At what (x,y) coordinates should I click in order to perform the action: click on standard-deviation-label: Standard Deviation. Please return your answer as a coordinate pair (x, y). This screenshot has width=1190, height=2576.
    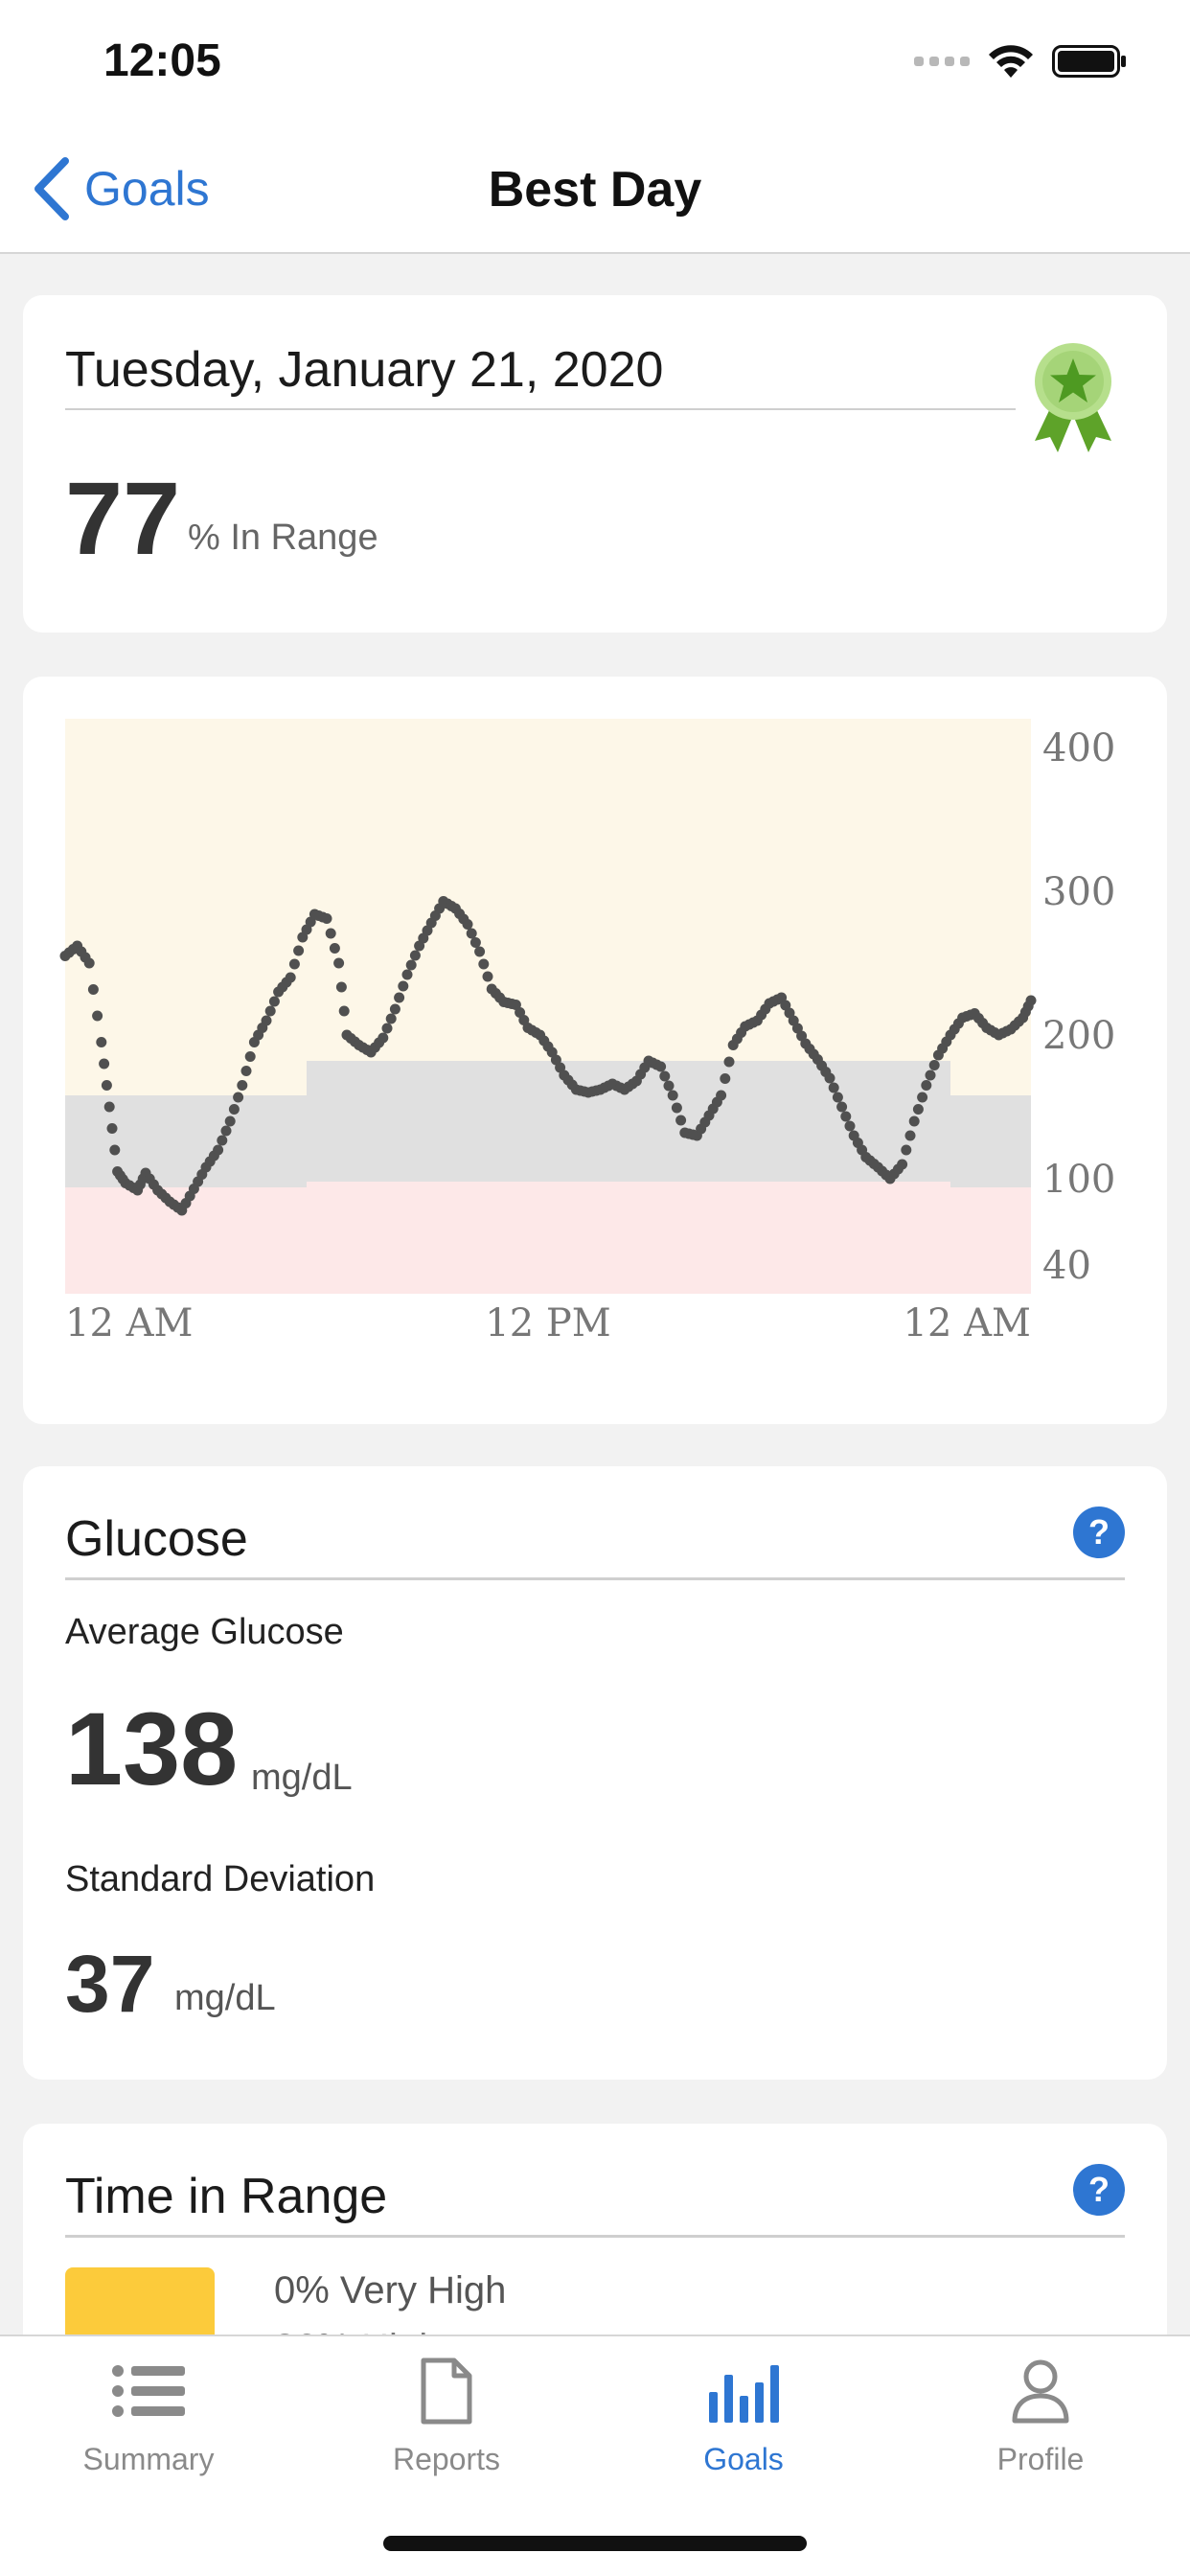
    Looking at the image, I should click on (221, 1879).